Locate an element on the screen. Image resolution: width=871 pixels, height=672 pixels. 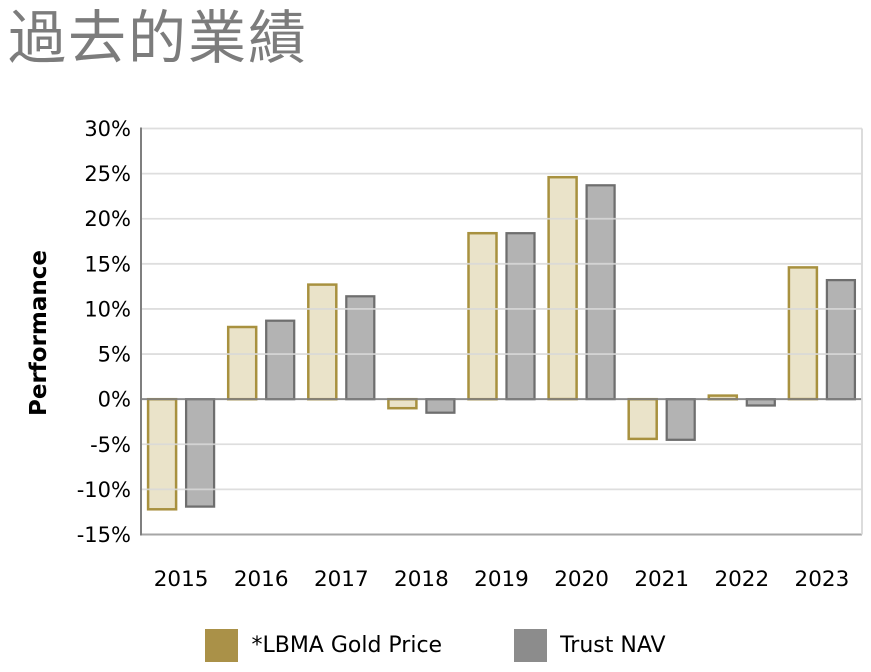
legend-item-lbma-gold-price: *LBMA Gold Price is located at coordinates (323, 645).